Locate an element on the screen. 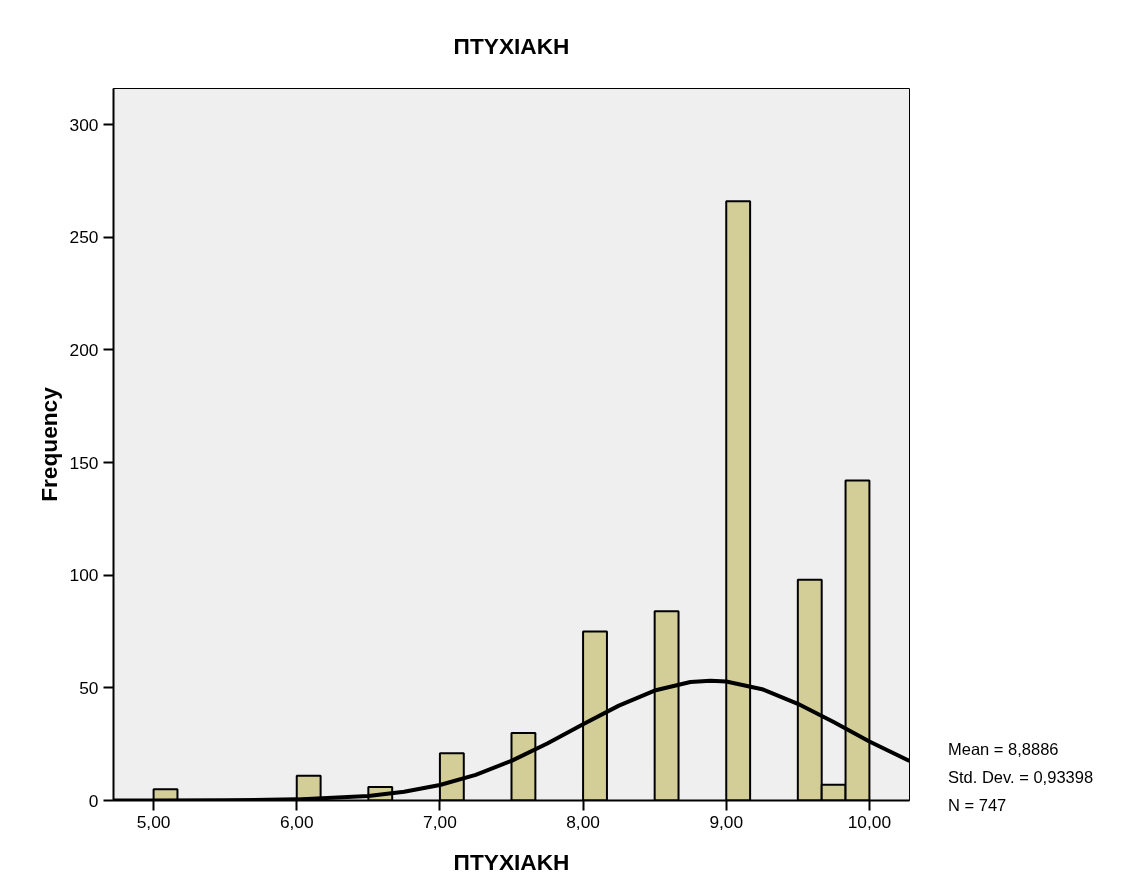 This screenshot has height=893, width=1141. x-tick-label: 10,00 is located at coordinates (869, 821).